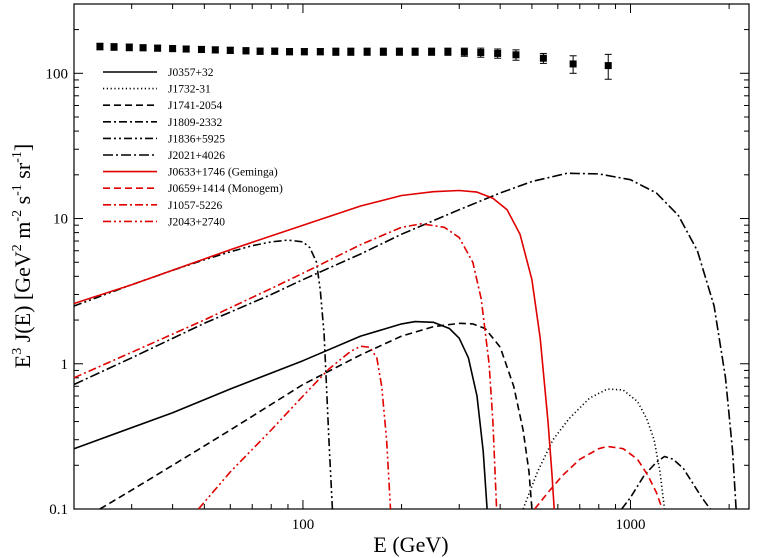 The image size is (763, 558). I want to click on measurement-points, so click(354, 61).